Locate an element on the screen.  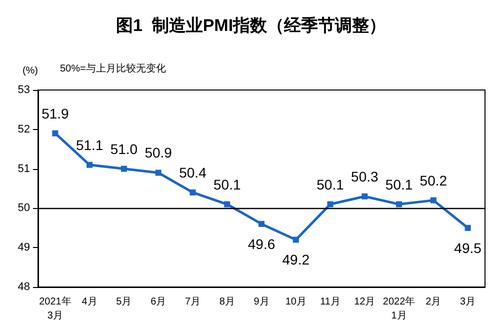
data-label: 51.1 is located at coordinates (90, 144).